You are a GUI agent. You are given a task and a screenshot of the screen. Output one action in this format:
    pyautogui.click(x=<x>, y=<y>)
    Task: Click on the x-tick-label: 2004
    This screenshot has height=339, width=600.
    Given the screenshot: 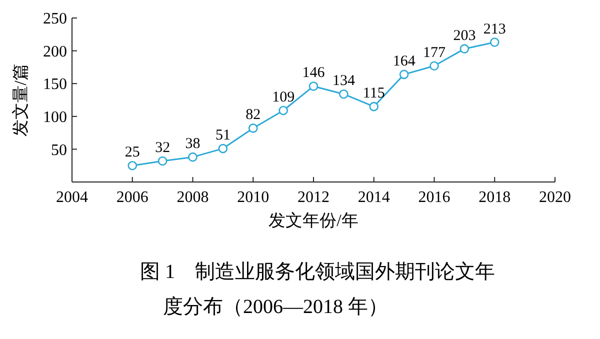 What is the action you would take?
    pyautogui.click(x=72, y=197)
    